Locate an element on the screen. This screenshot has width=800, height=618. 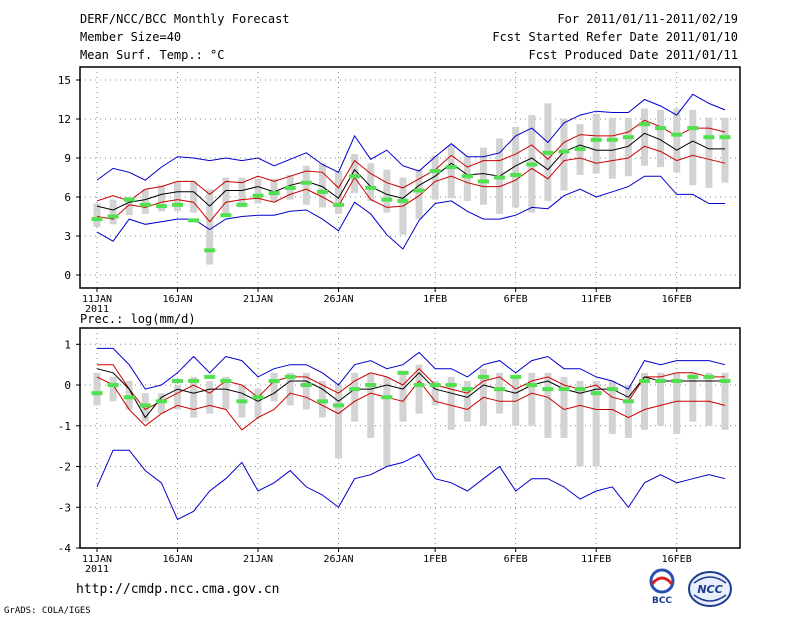
panel1-x-tick-label: 16JAN is located at coordinates (177, 299).